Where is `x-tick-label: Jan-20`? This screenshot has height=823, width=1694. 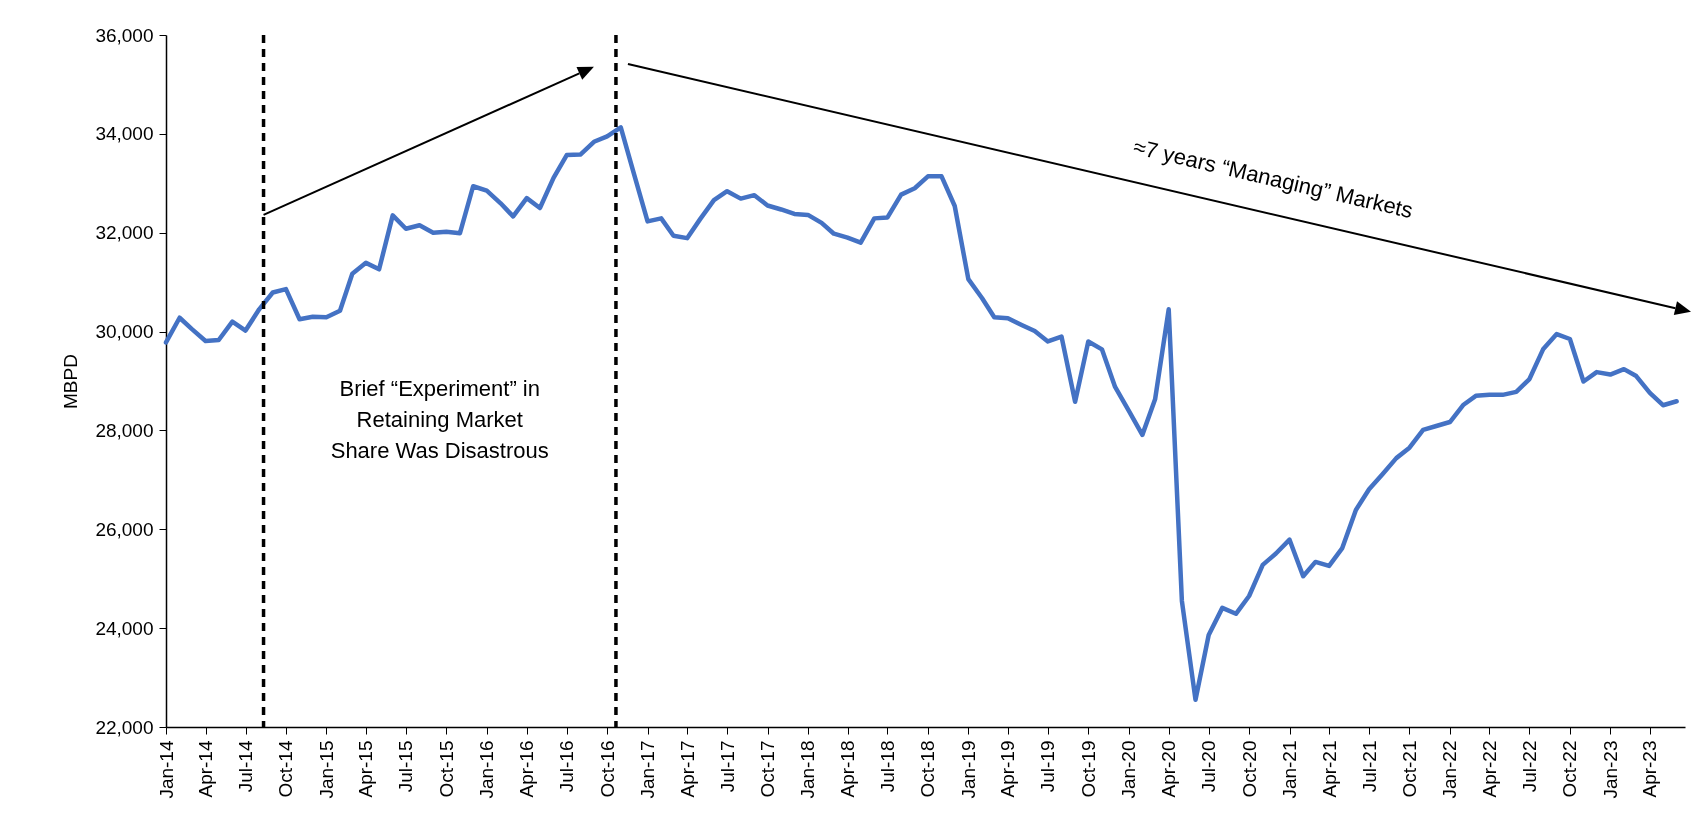
x-tick-label: Jan-20 is located at coordinates (1129, 769).